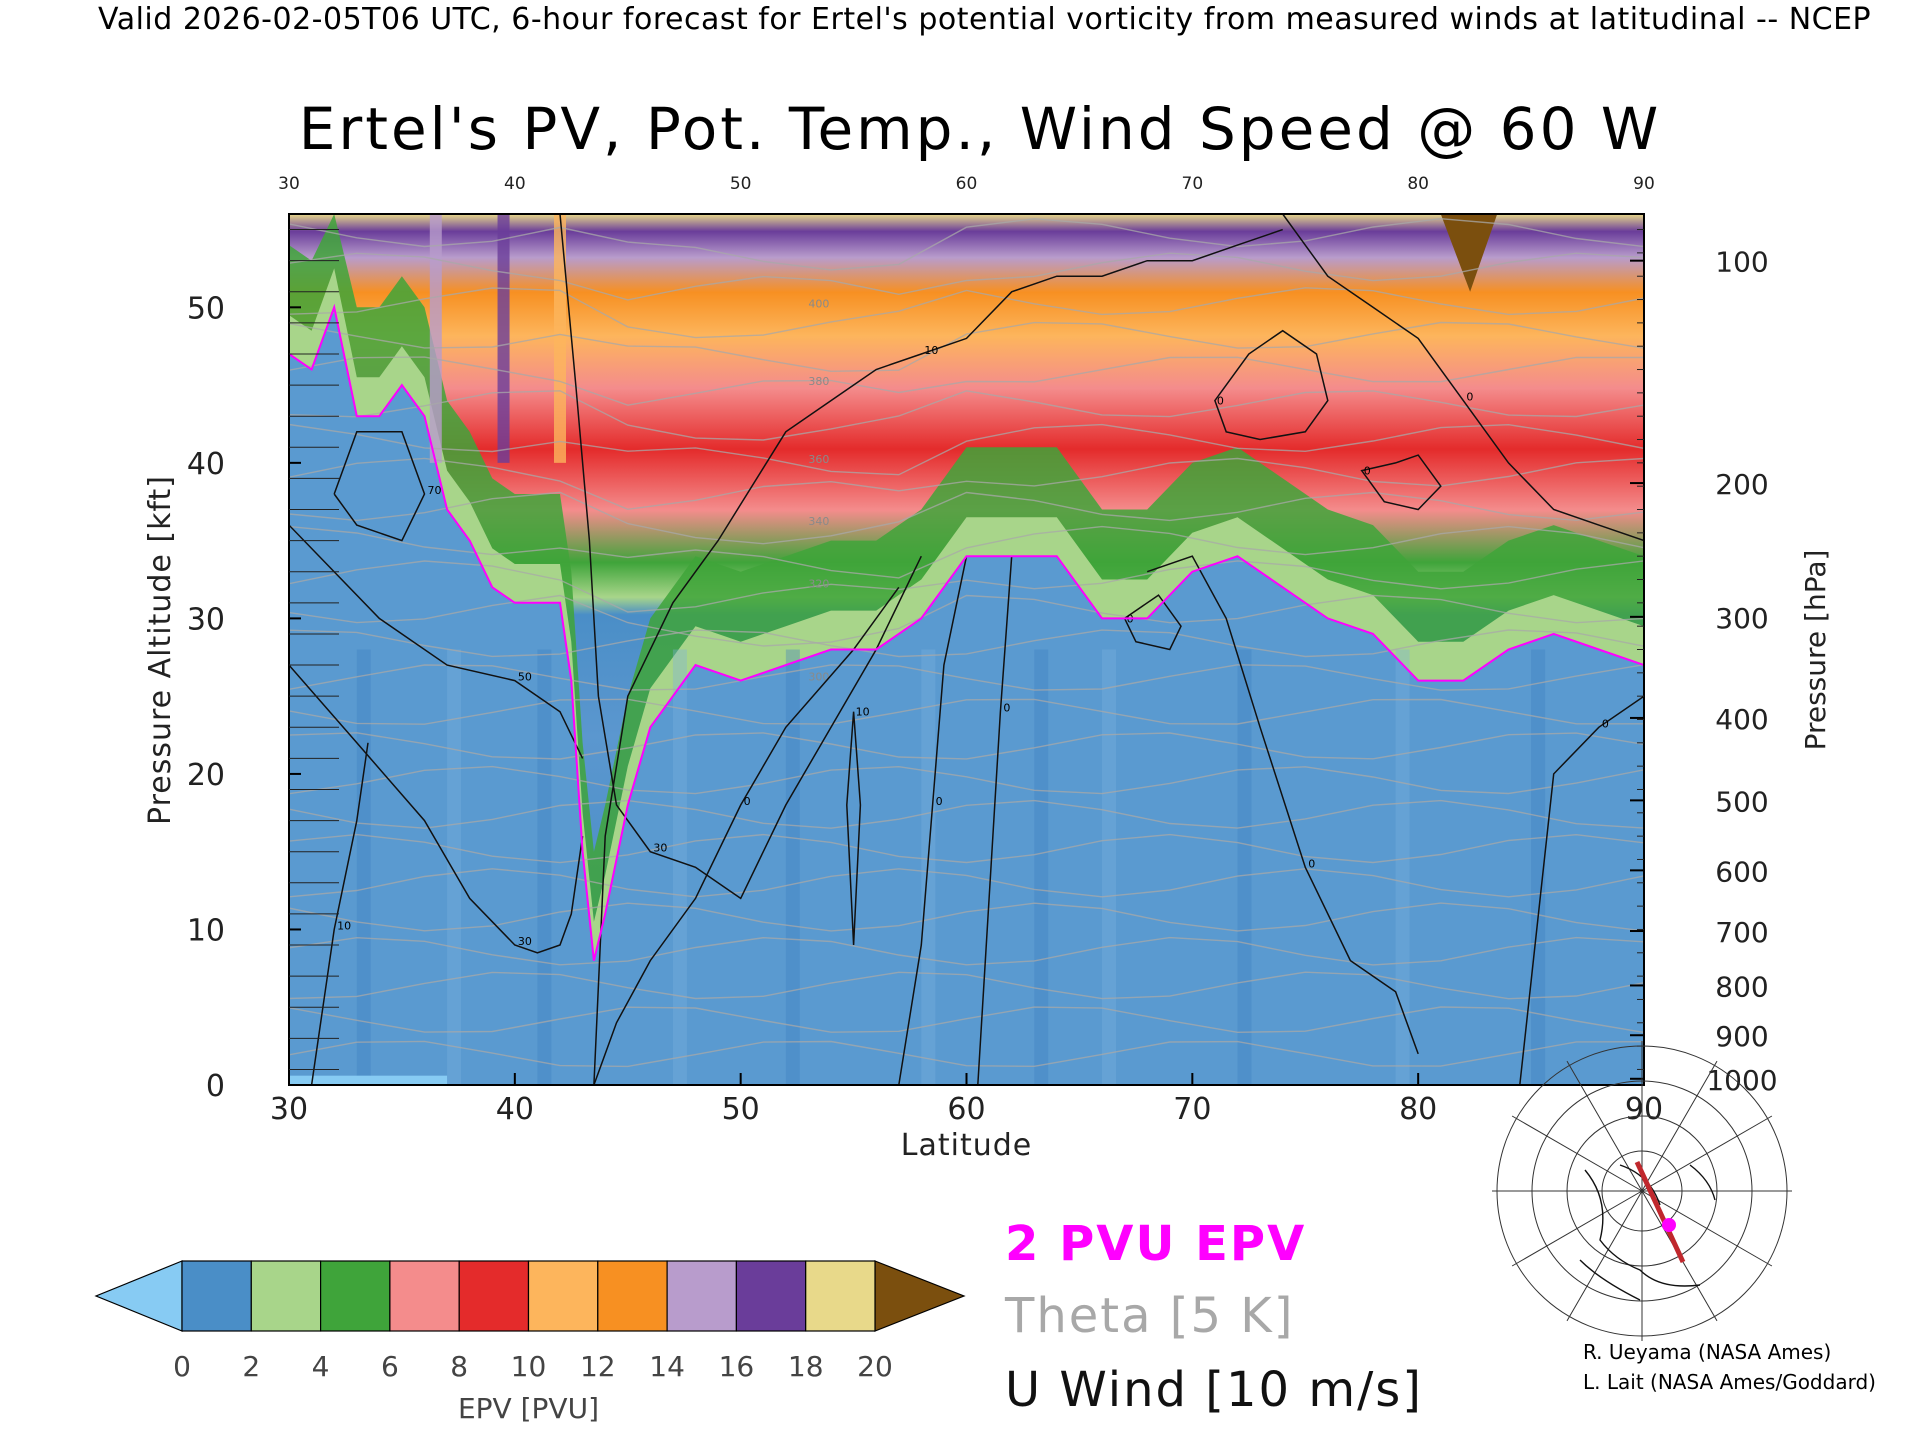 This screenshot has width=1920, height=1440. I want to click on colorbar-tick-label: 0, so click(182, 1366).